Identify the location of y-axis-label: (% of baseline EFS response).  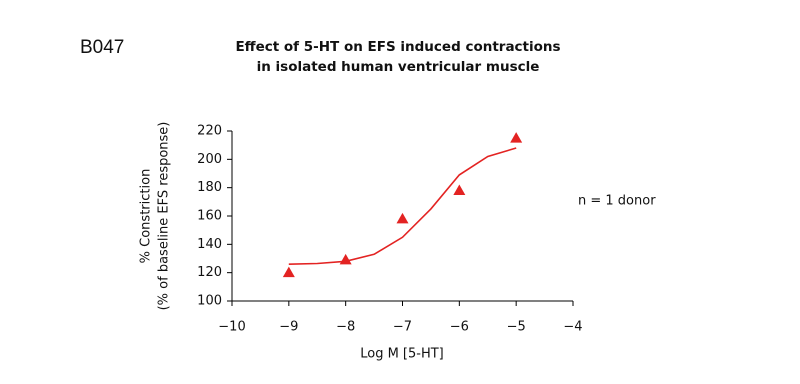
(164, 216).